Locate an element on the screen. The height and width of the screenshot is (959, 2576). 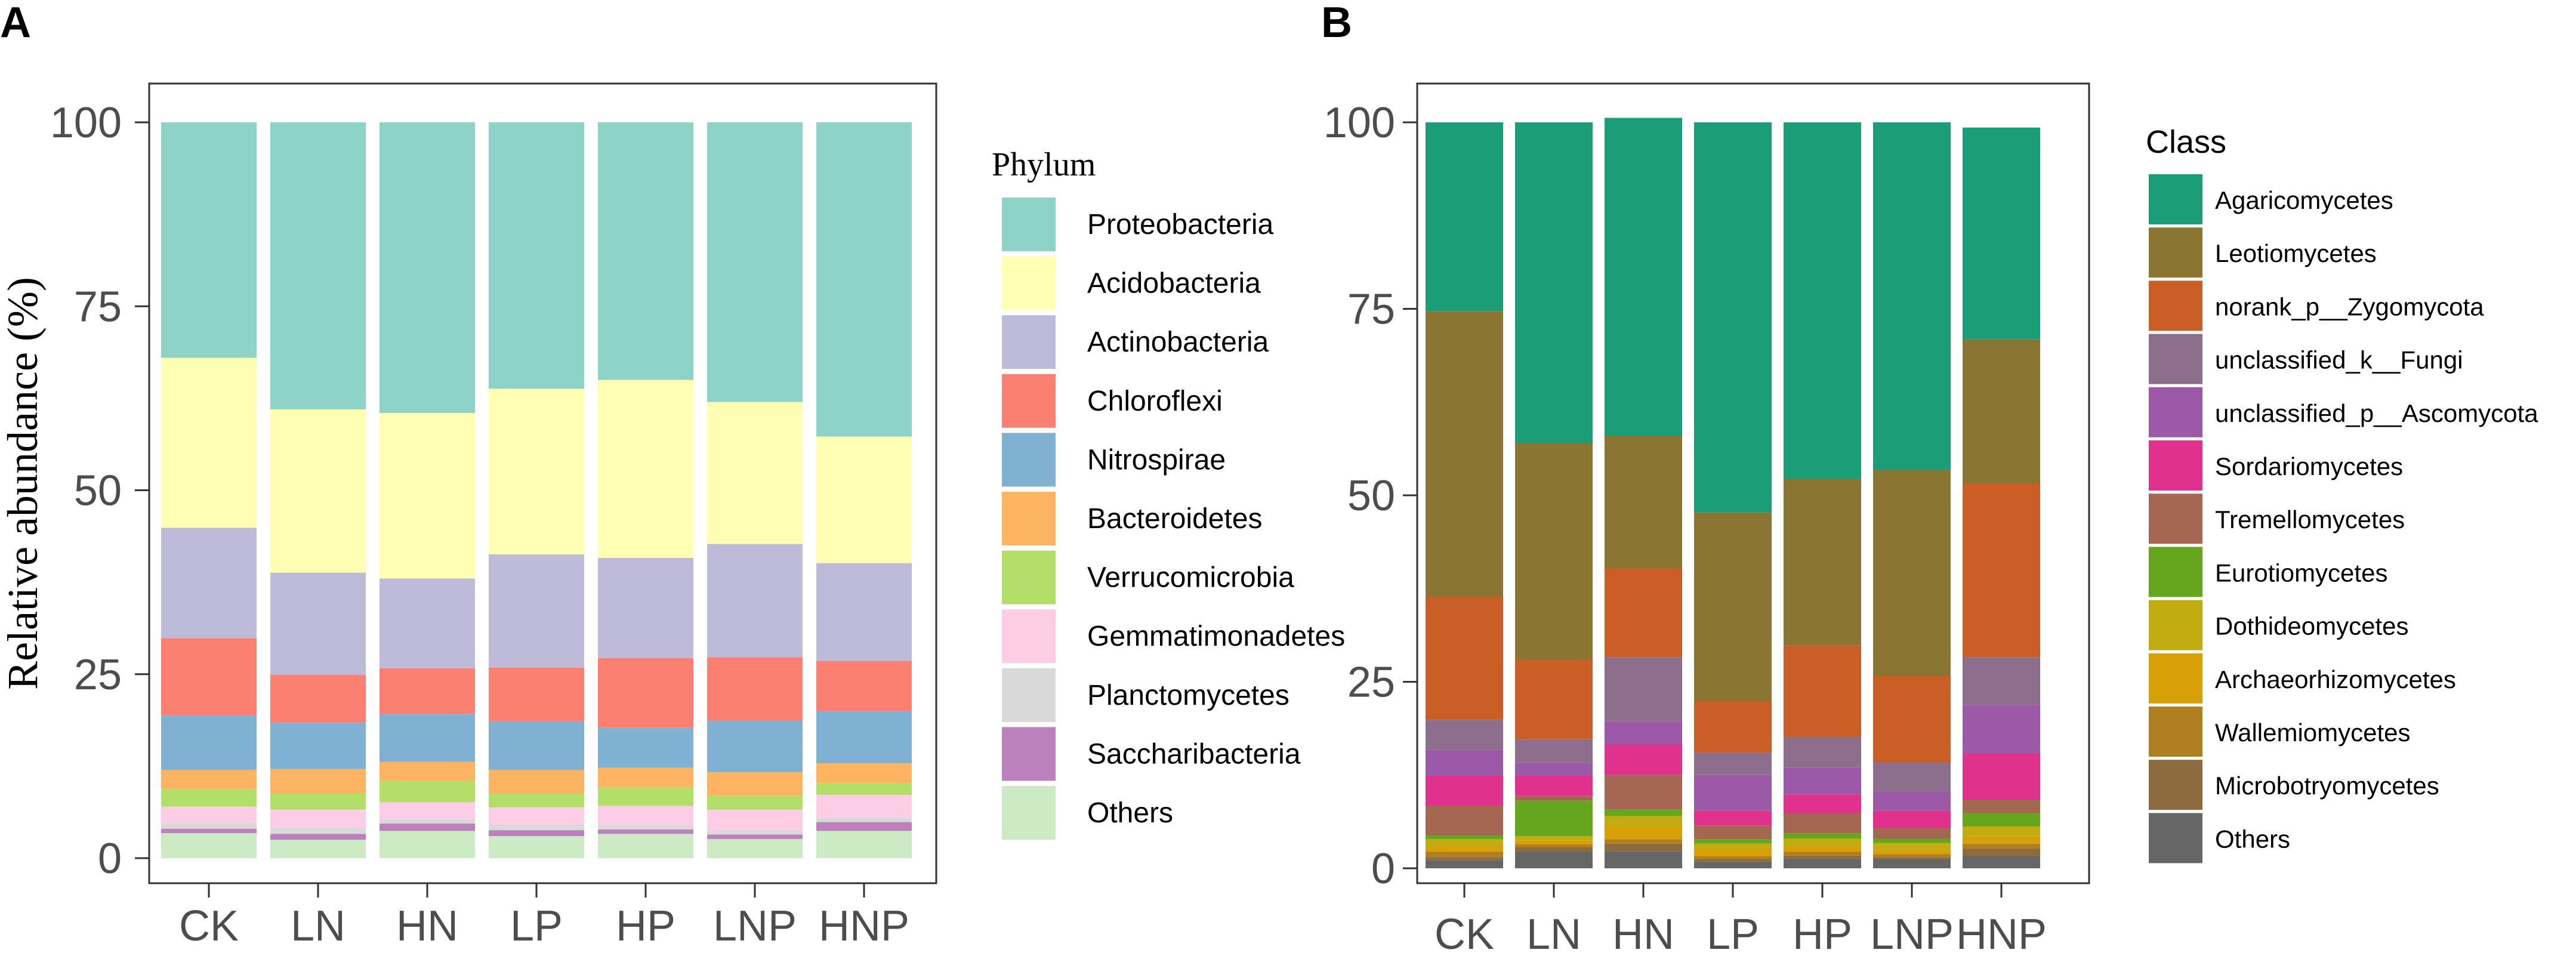
chart-b-bar-ln-sordariomycetes is located at coordinates (1554, 786).